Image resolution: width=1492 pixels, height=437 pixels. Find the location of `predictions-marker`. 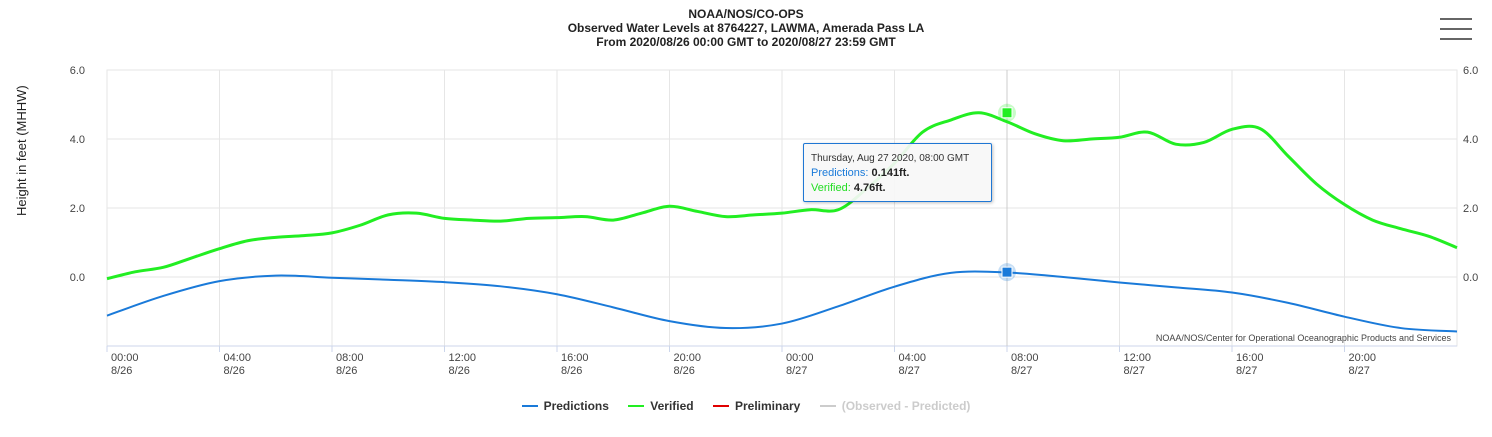

predictions-marker is located at coordinates (1007, 272).